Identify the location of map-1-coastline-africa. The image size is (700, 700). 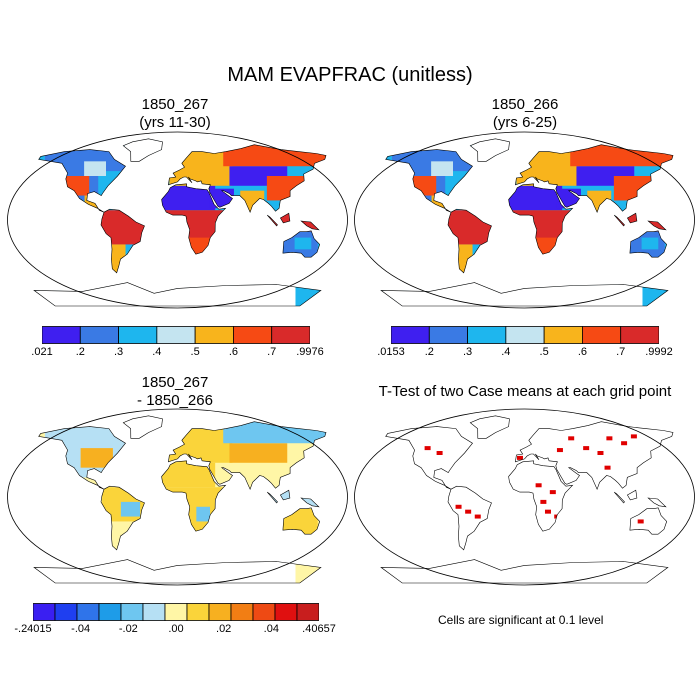
(194, 219).